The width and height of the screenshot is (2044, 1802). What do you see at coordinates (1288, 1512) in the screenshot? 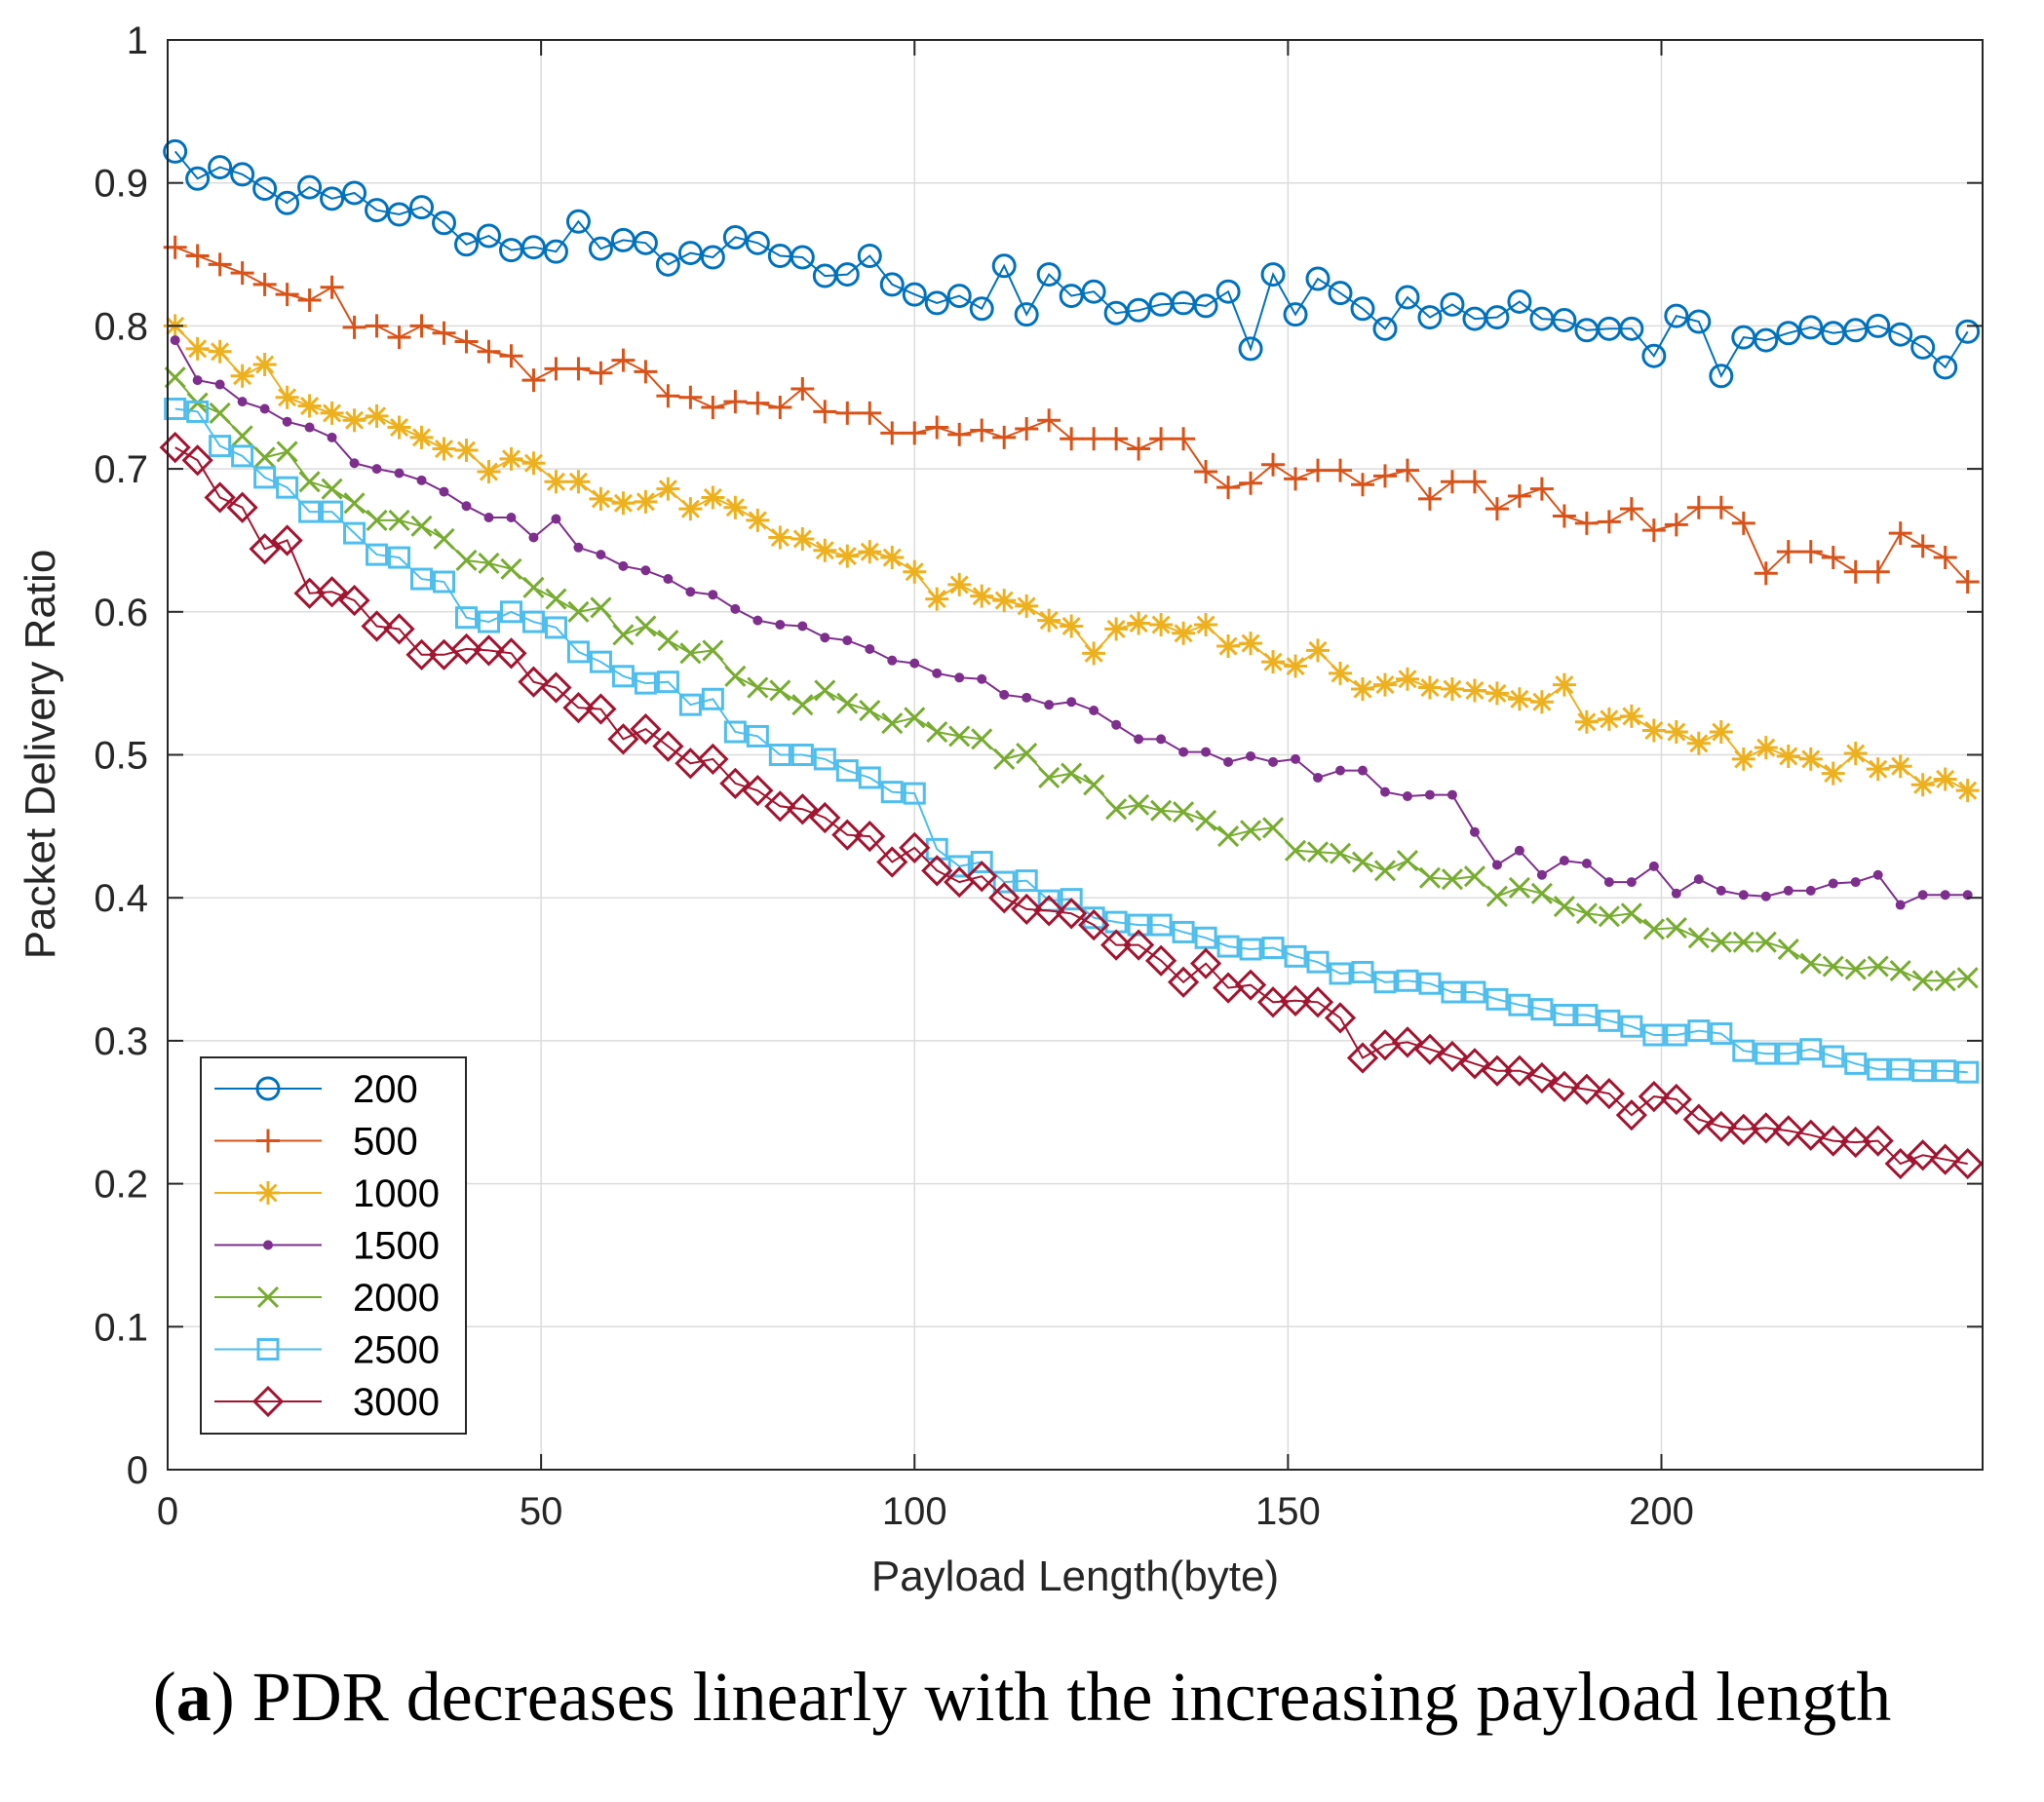
I see `x-tick-label: 150` at bounding box center [1288, 1512].